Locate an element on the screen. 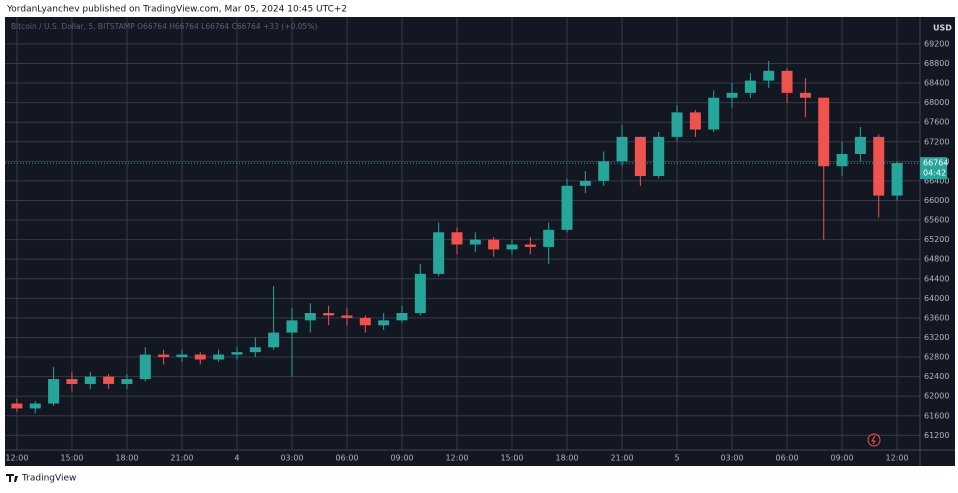 Image resolution: width=958 pixels, height=493 pixels. y-tick-label: 68000 is located at coordinates (936, 102).